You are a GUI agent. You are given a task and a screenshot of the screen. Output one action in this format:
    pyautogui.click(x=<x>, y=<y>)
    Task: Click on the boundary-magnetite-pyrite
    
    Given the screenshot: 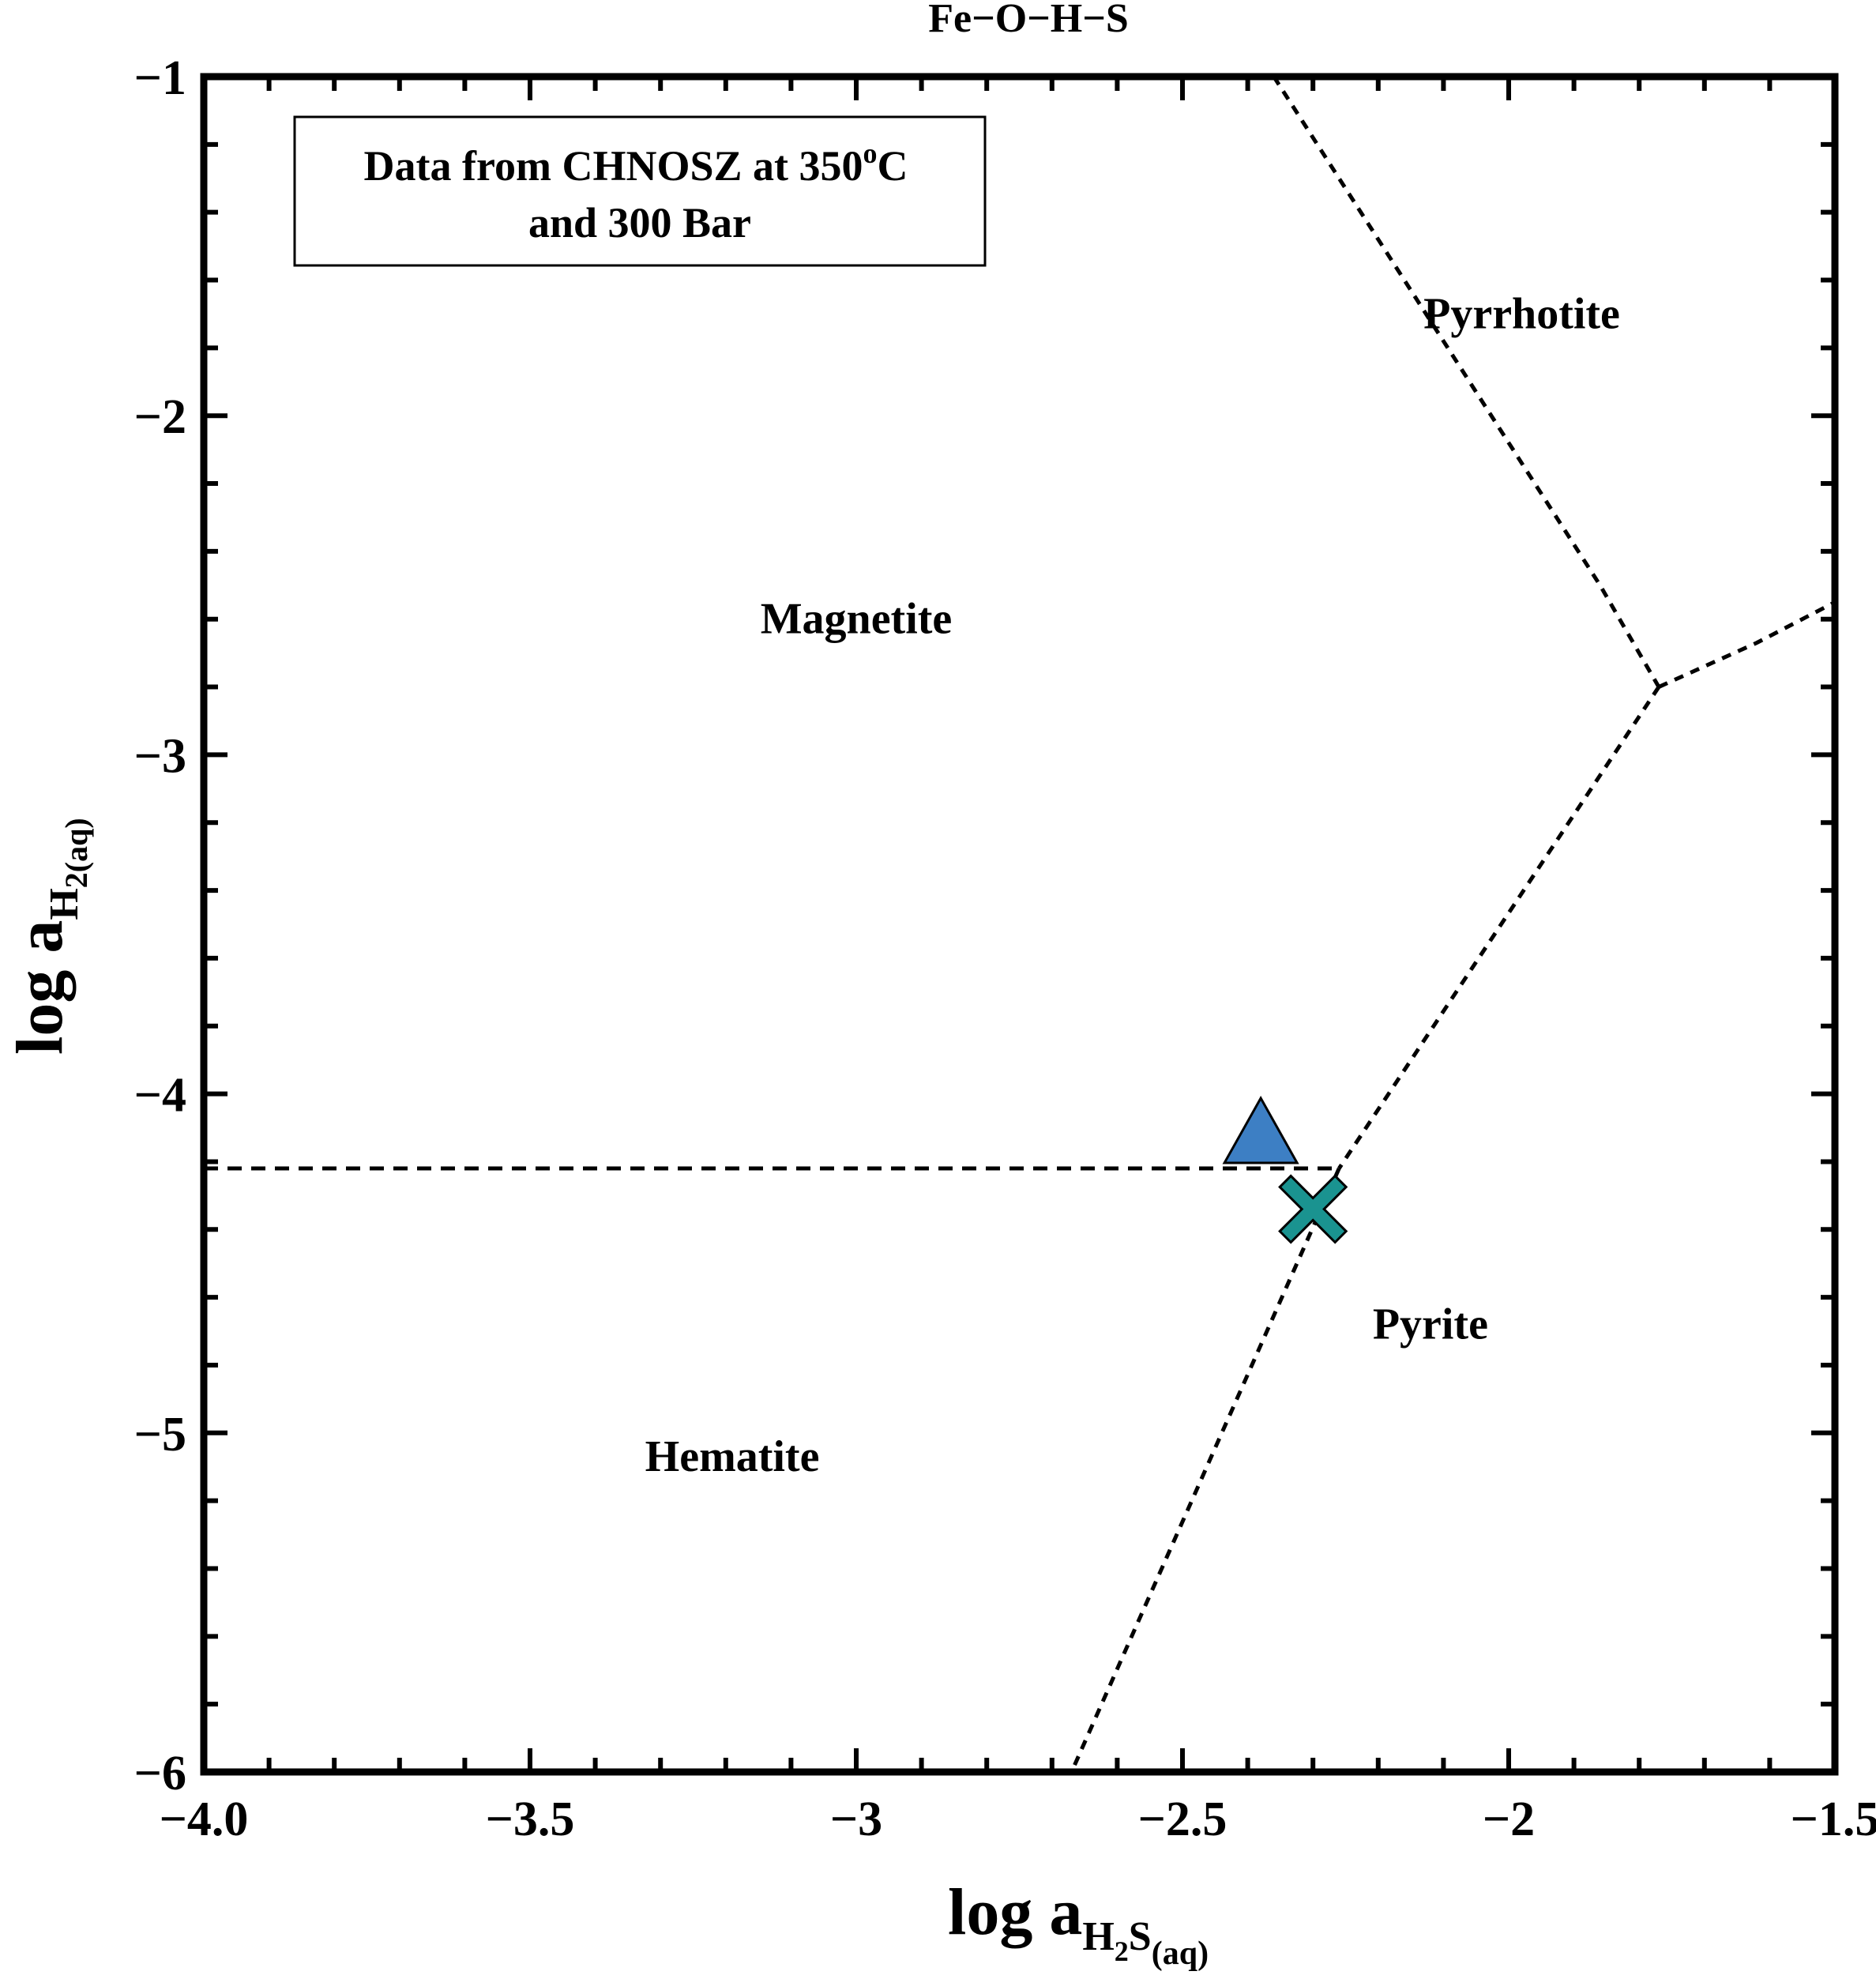 What is the action you would take?
    pyautogui.click(x=1499, y=928)
    